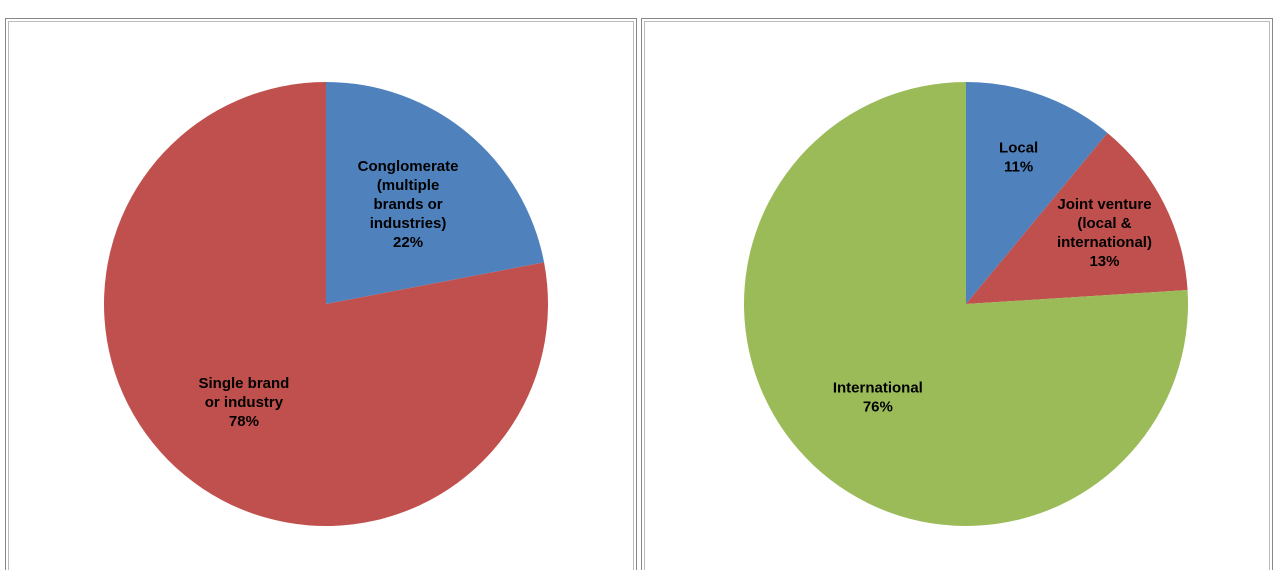  What do you see at coordinates (408, 223) in the screenshot?
I see `slice-label-line: industries)` at bounding box center [408, 223].